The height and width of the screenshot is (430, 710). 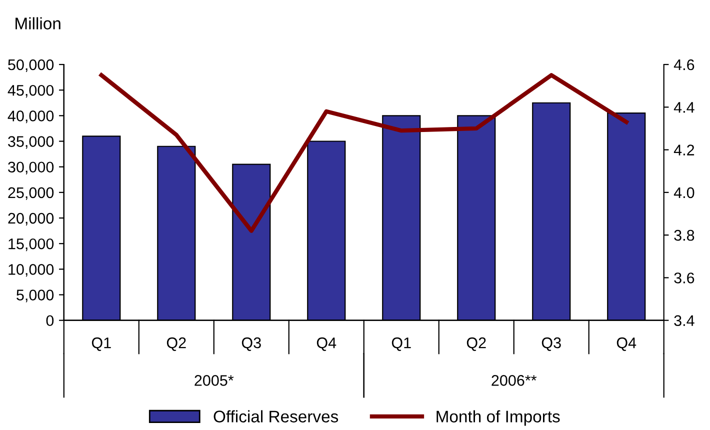 I want to click on y2-tick-label: 3.8, so click(x=684, y=235).